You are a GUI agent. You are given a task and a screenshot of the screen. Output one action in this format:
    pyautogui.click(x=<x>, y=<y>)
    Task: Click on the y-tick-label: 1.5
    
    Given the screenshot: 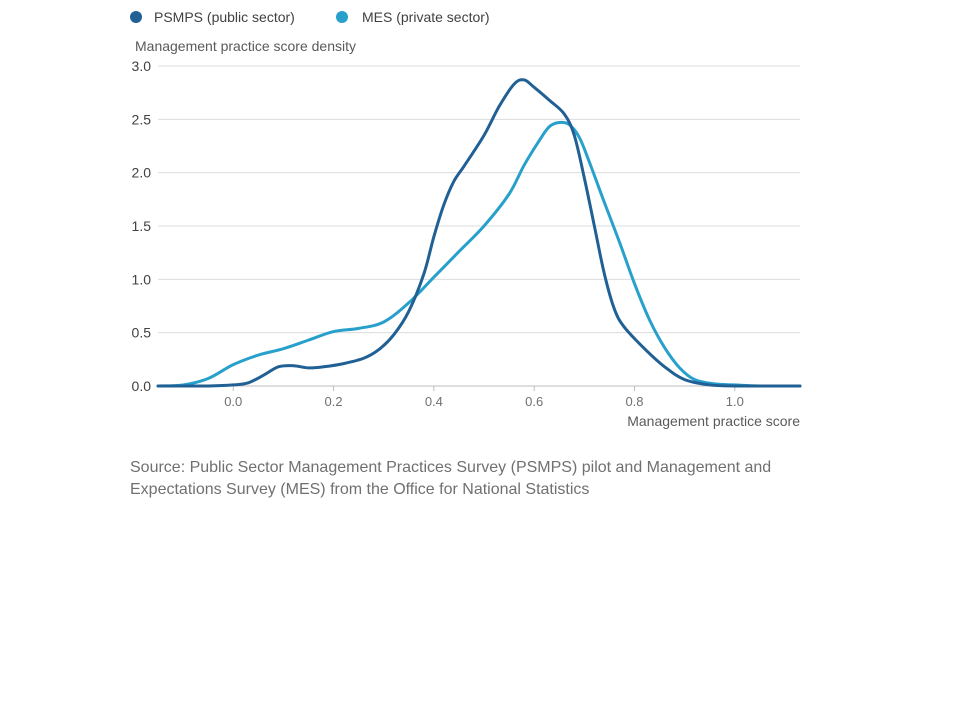 What is the action you would take?
    pyautogui.click(x=142, y=226)
    